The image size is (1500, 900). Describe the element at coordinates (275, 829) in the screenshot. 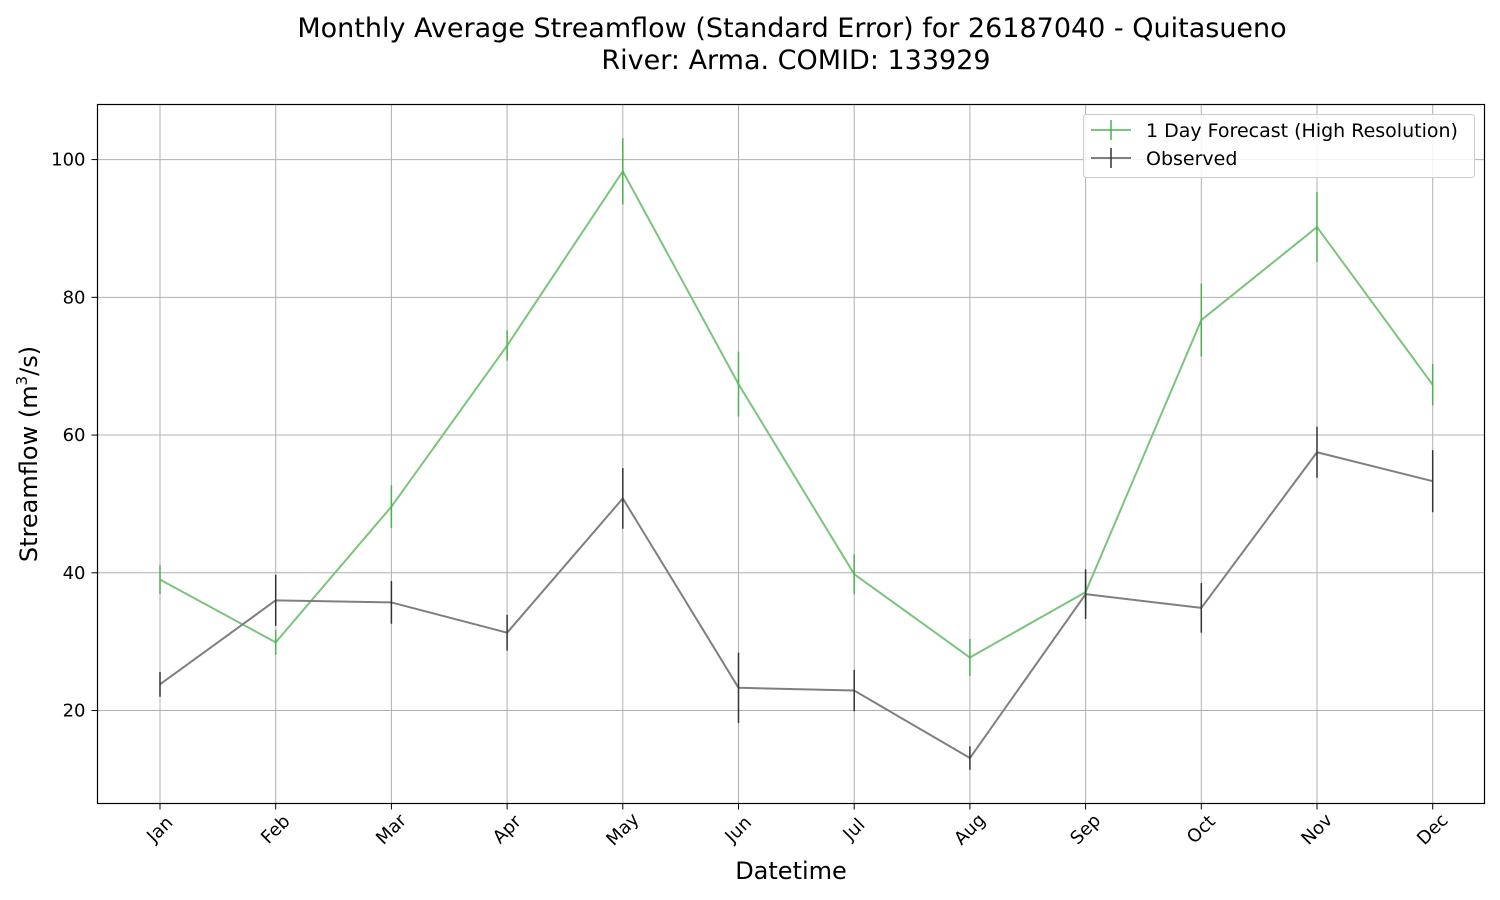

I see `x-tick-label: Feb` at that location.